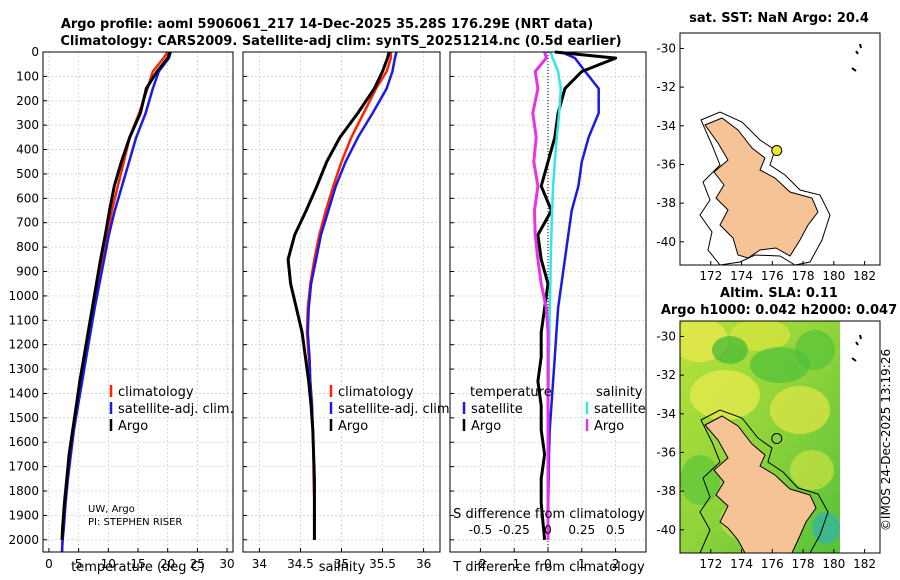 The width and height of the screenshot is (900, 580). Describe the element at coordinates (761, 188) in the screenshot. I see `north-island-land` at that location.